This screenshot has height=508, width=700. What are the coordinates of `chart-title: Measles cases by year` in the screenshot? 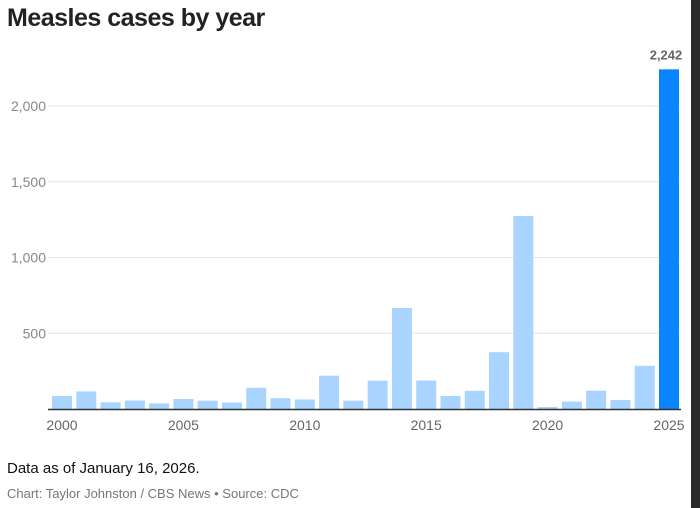 It's located at (136, 18).